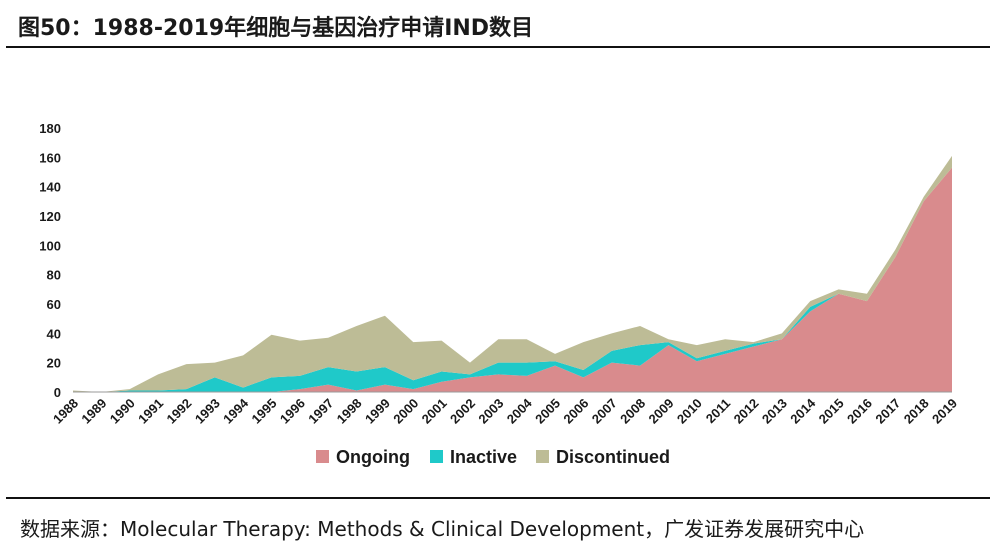  I want to click on x-tick-label: 2007, so click(604, 411).